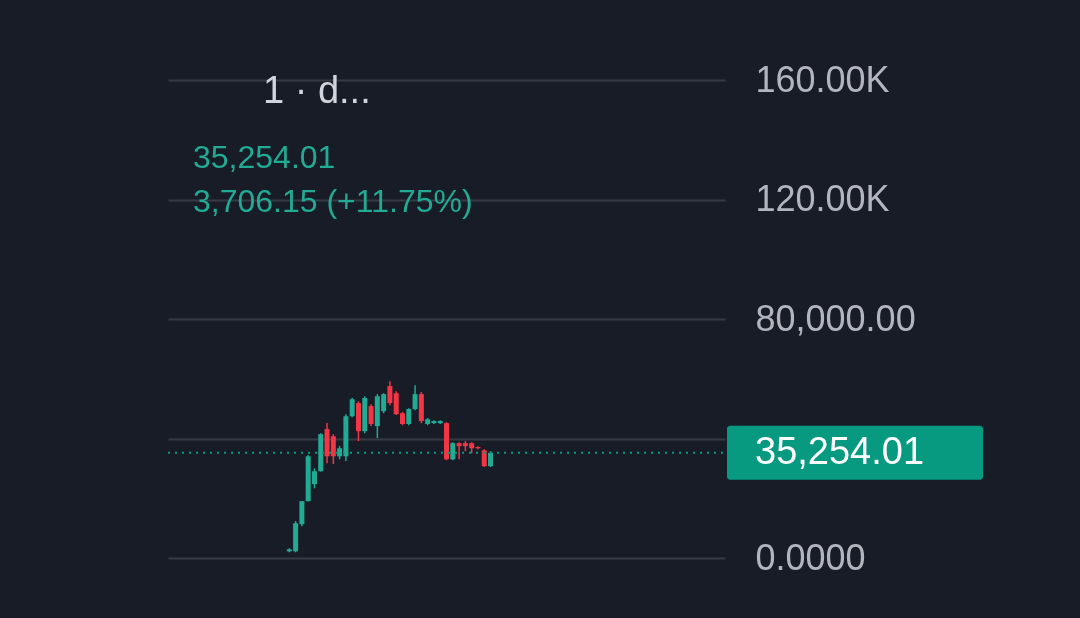 The image size is (1080, 618). I want to click on annotation: 3,706.15 (+11.75%), so click(333, 201).